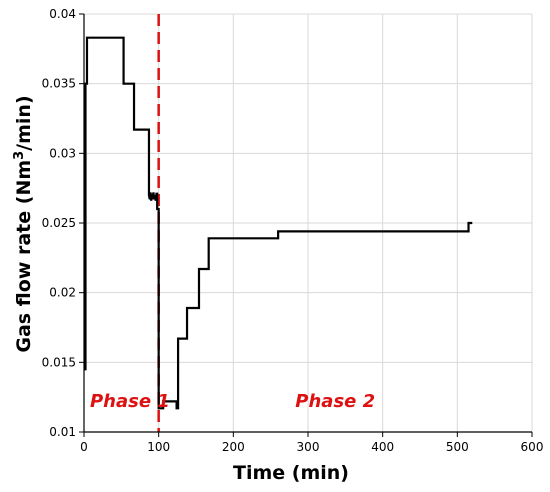 The image size is (550, 492). Describe the element at coordinates (130, 401) in the screenshot. I see `phase-annotation-label: Phase 1` at that location.